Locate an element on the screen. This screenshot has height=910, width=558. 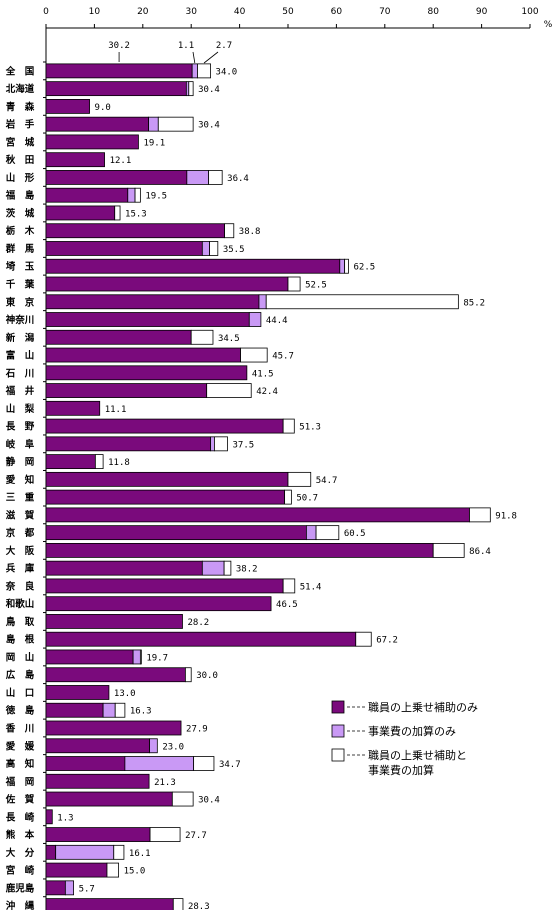
category-label: 兵 庫 is located at coordinates (20, 569).